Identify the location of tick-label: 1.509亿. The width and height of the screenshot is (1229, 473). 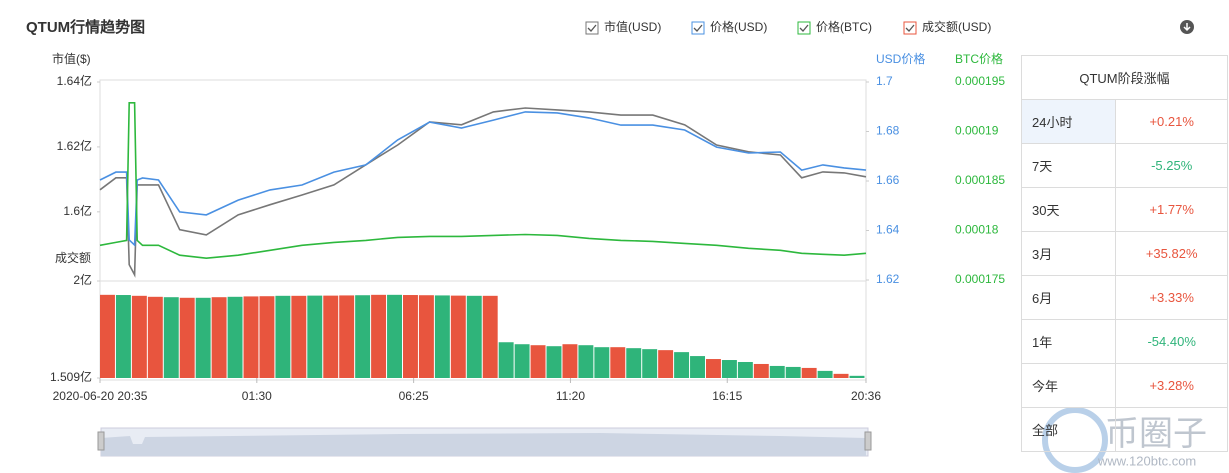
(71, 376).